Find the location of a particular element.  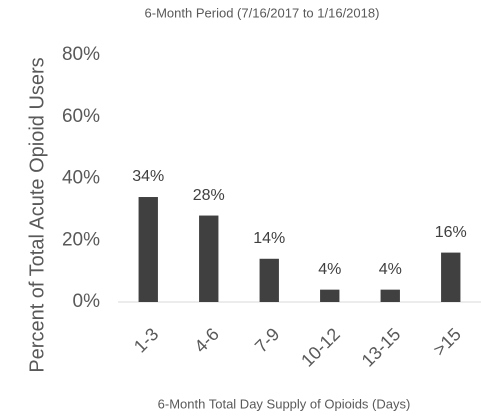

x-tick-label: 1-3 is located at coordinates (146, 340).